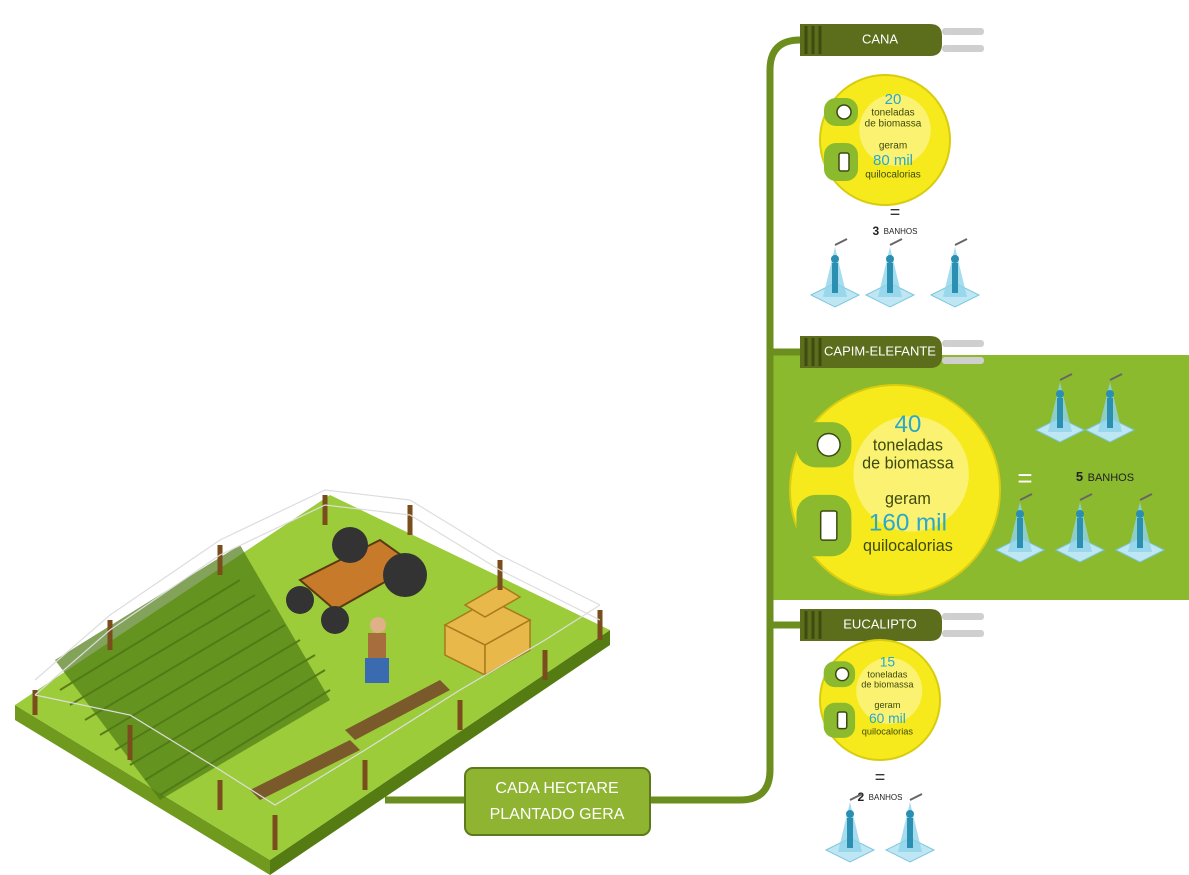  Describe the element at coordinates (1079, 476) in the screenshot. I see `baths-count: 5` at that location.